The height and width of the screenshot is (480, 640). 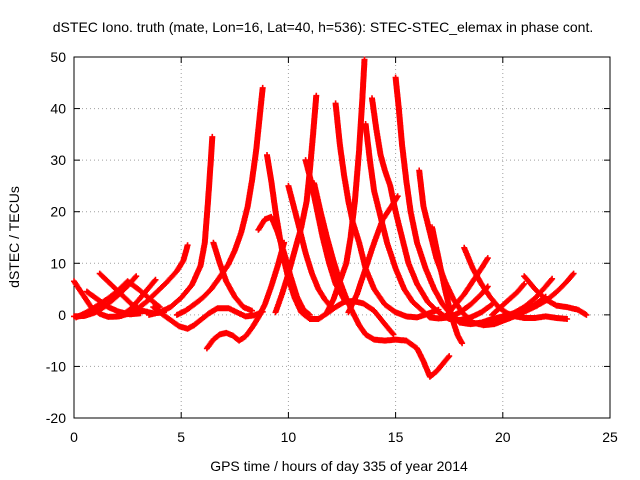 I want to click on y-tick-label: 30, so click(x=58, y=160).